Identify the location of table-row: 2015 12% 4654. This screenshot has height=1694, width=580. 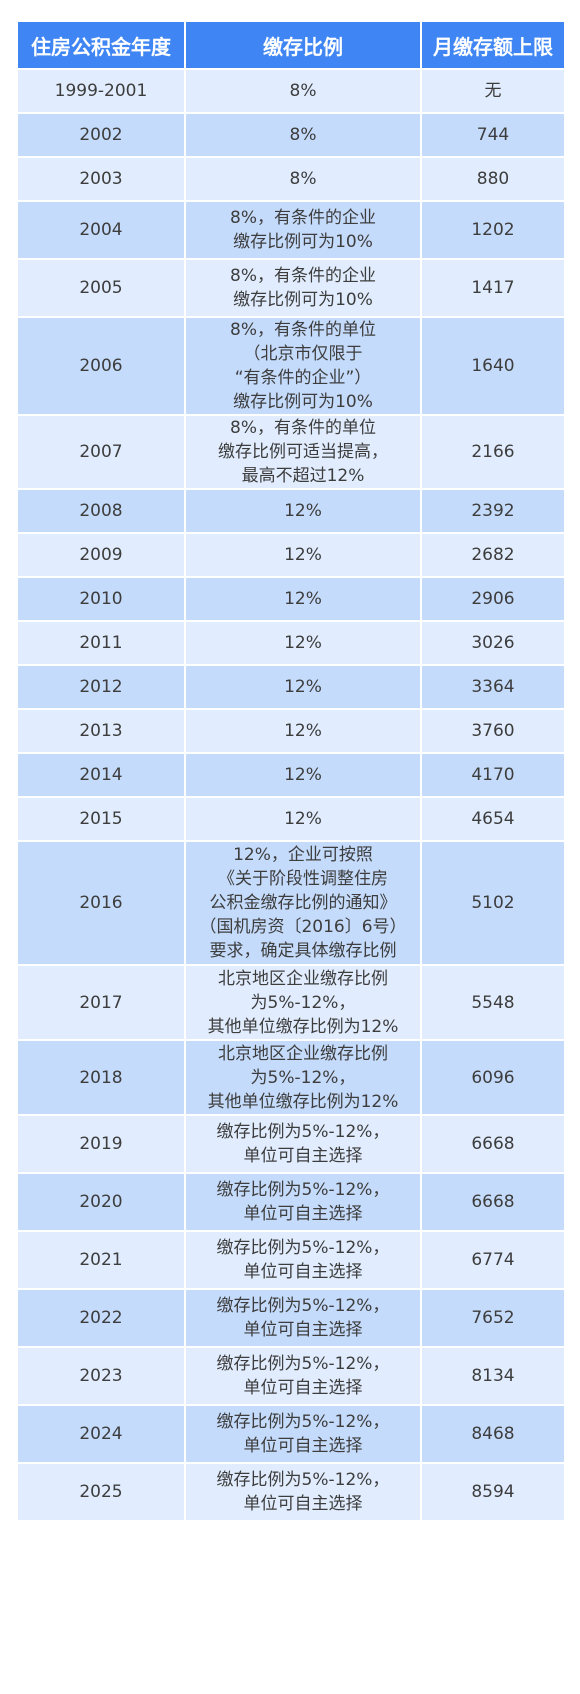
(291, 819).